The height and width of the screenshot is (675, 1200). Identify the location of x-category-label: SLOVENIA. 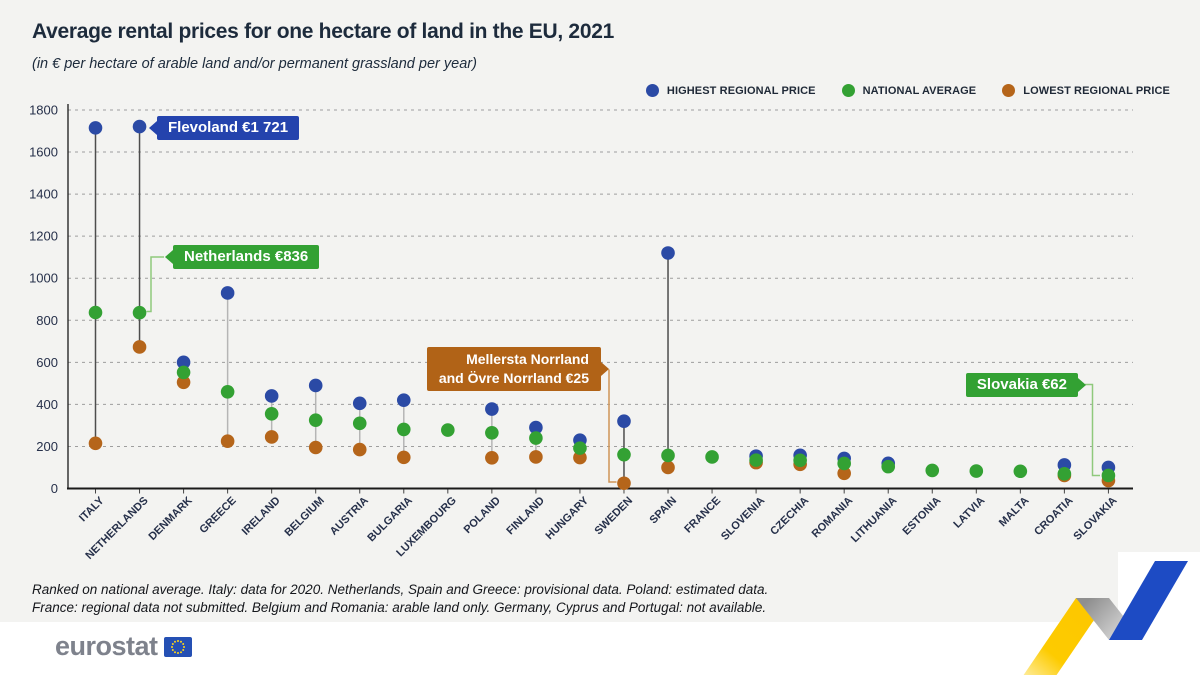
(743, 519).